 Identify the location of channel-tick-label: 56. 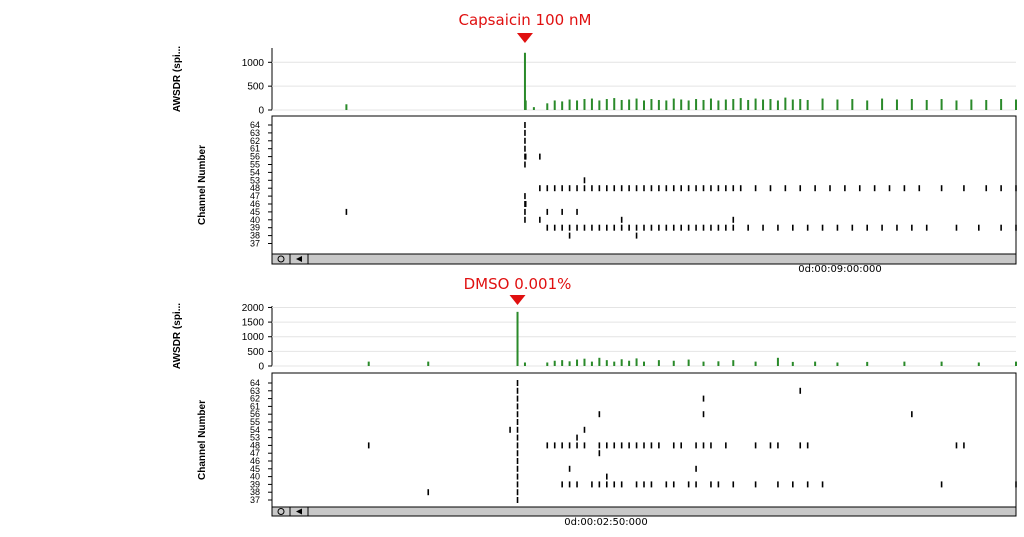
(255, 414).